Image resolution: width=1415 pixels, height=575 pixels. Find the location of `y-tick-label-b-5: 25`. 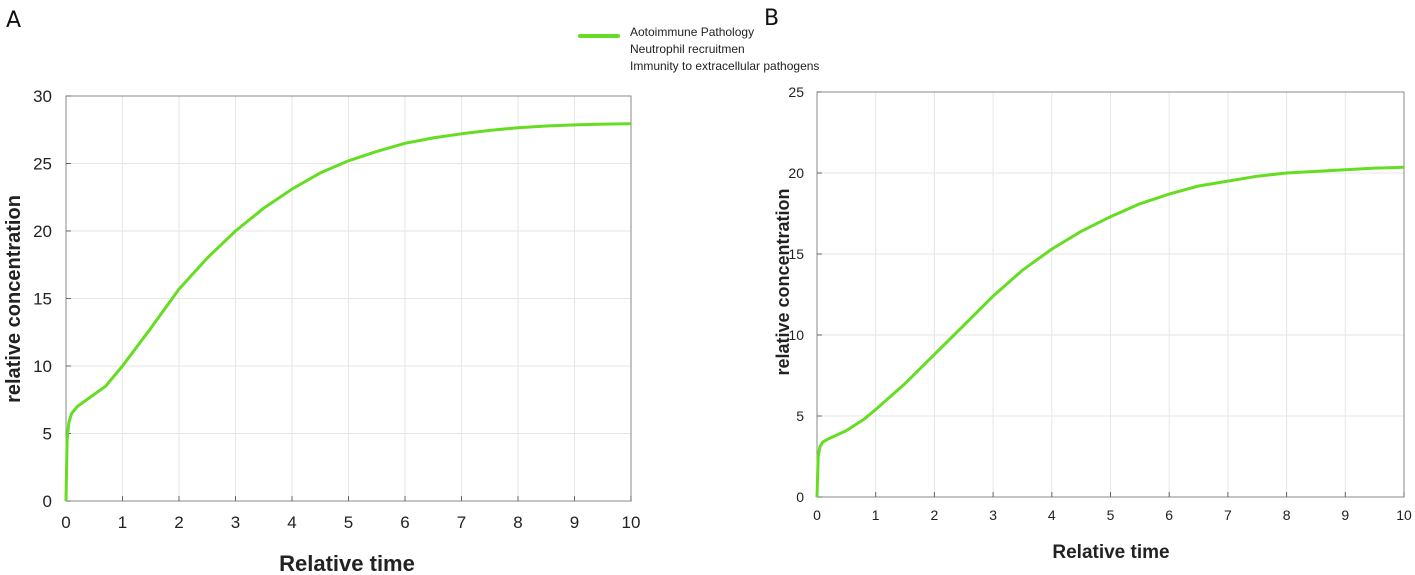

y-tick-label-b-5: 25 is located at coordinates (796, 92).